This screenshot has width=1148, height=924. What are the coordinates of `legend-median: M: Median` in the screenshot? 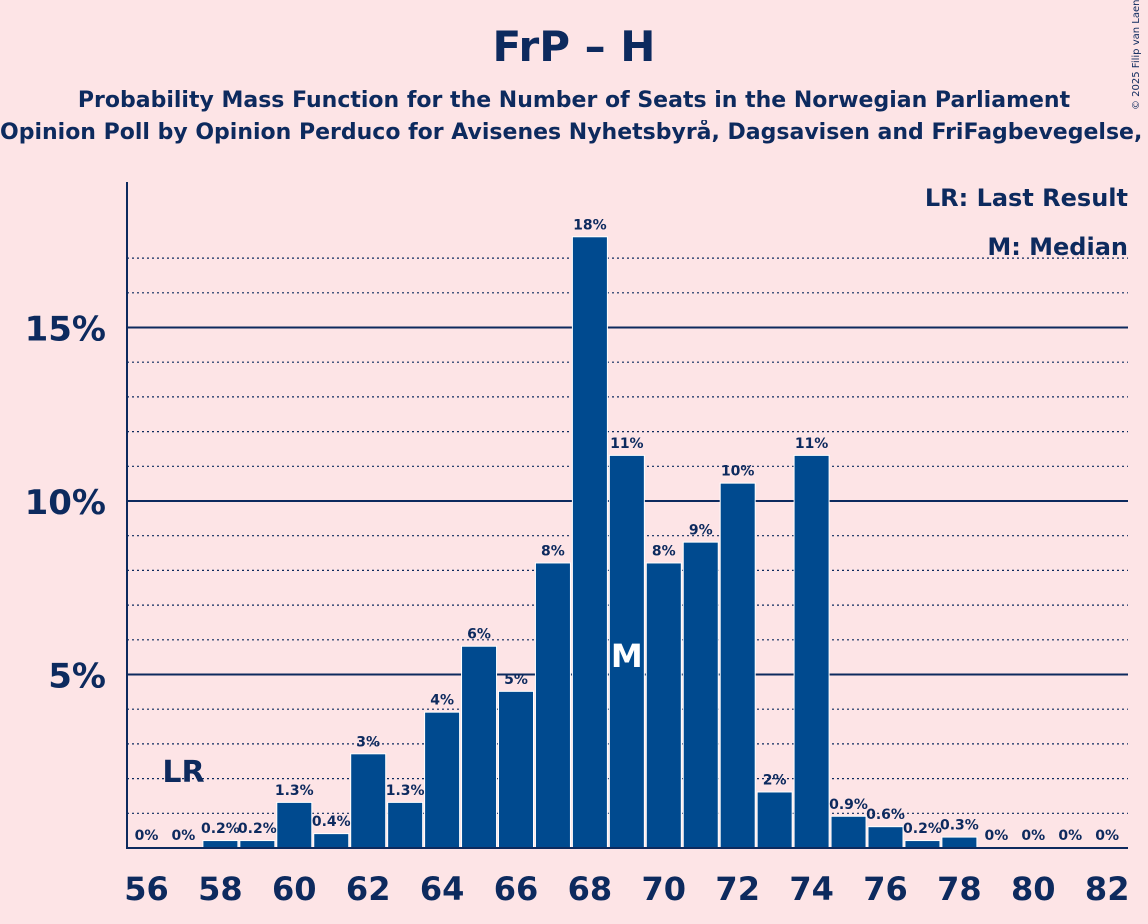 It's located at (1057, 247).